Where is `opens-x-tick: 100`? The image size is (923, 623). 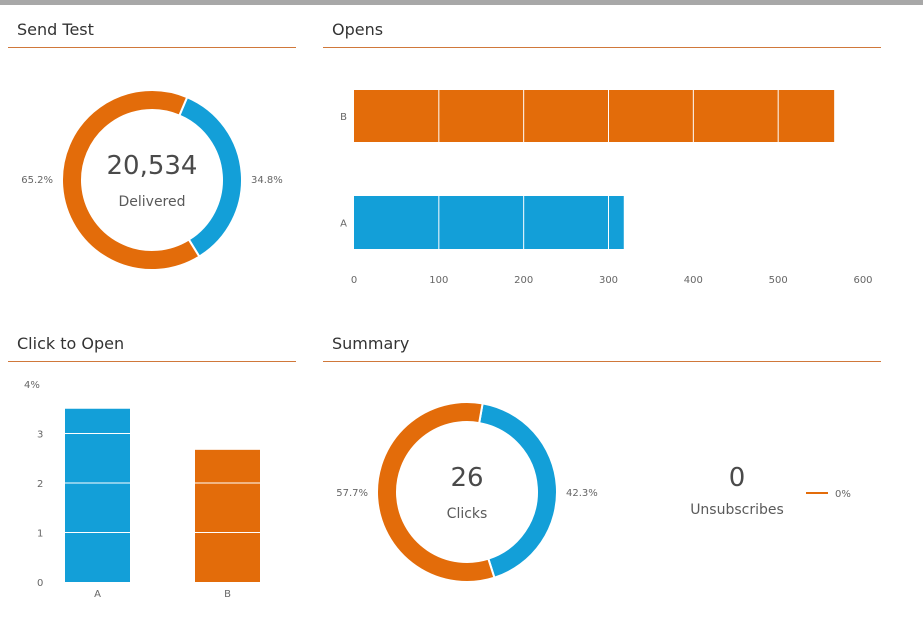
opens-x-tick: 100 is located at coordinates (438, 280).